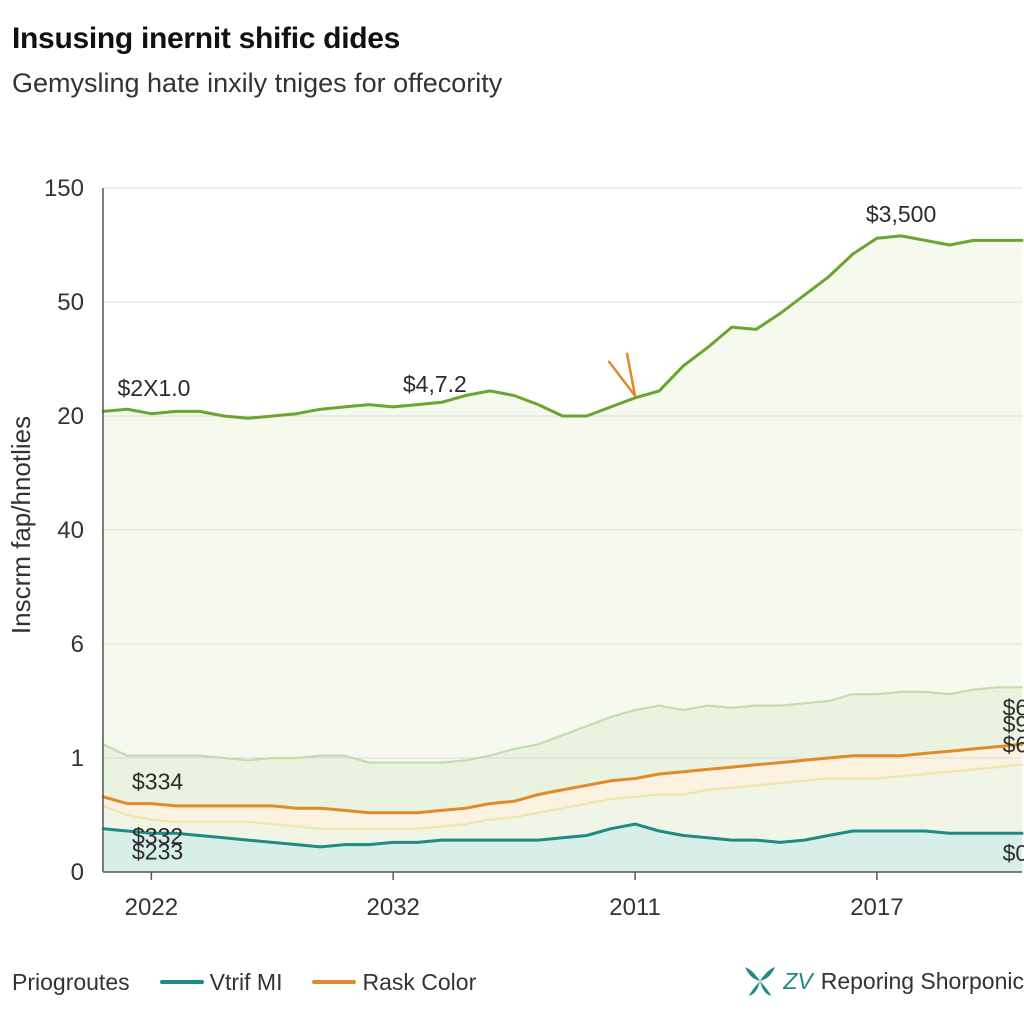 The width and height of the screenshot is (1024, 1024). Describe the element at coordinates (151, 907) in the screenshot. I see `x-tick-label: 2022` at that location.